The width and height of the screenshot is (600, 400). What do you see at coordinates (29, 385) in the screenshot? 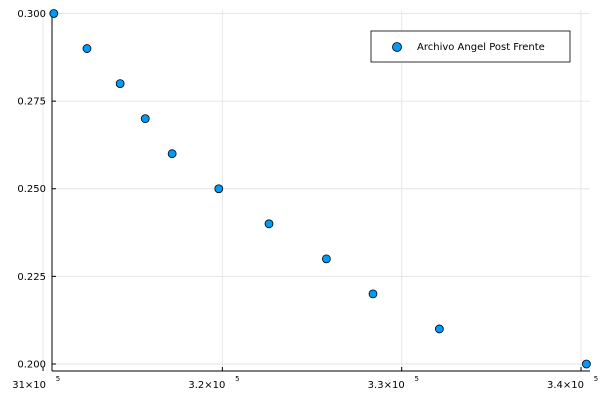
I see `x-tick-label: 31×10` at bounding box center [29, 385].